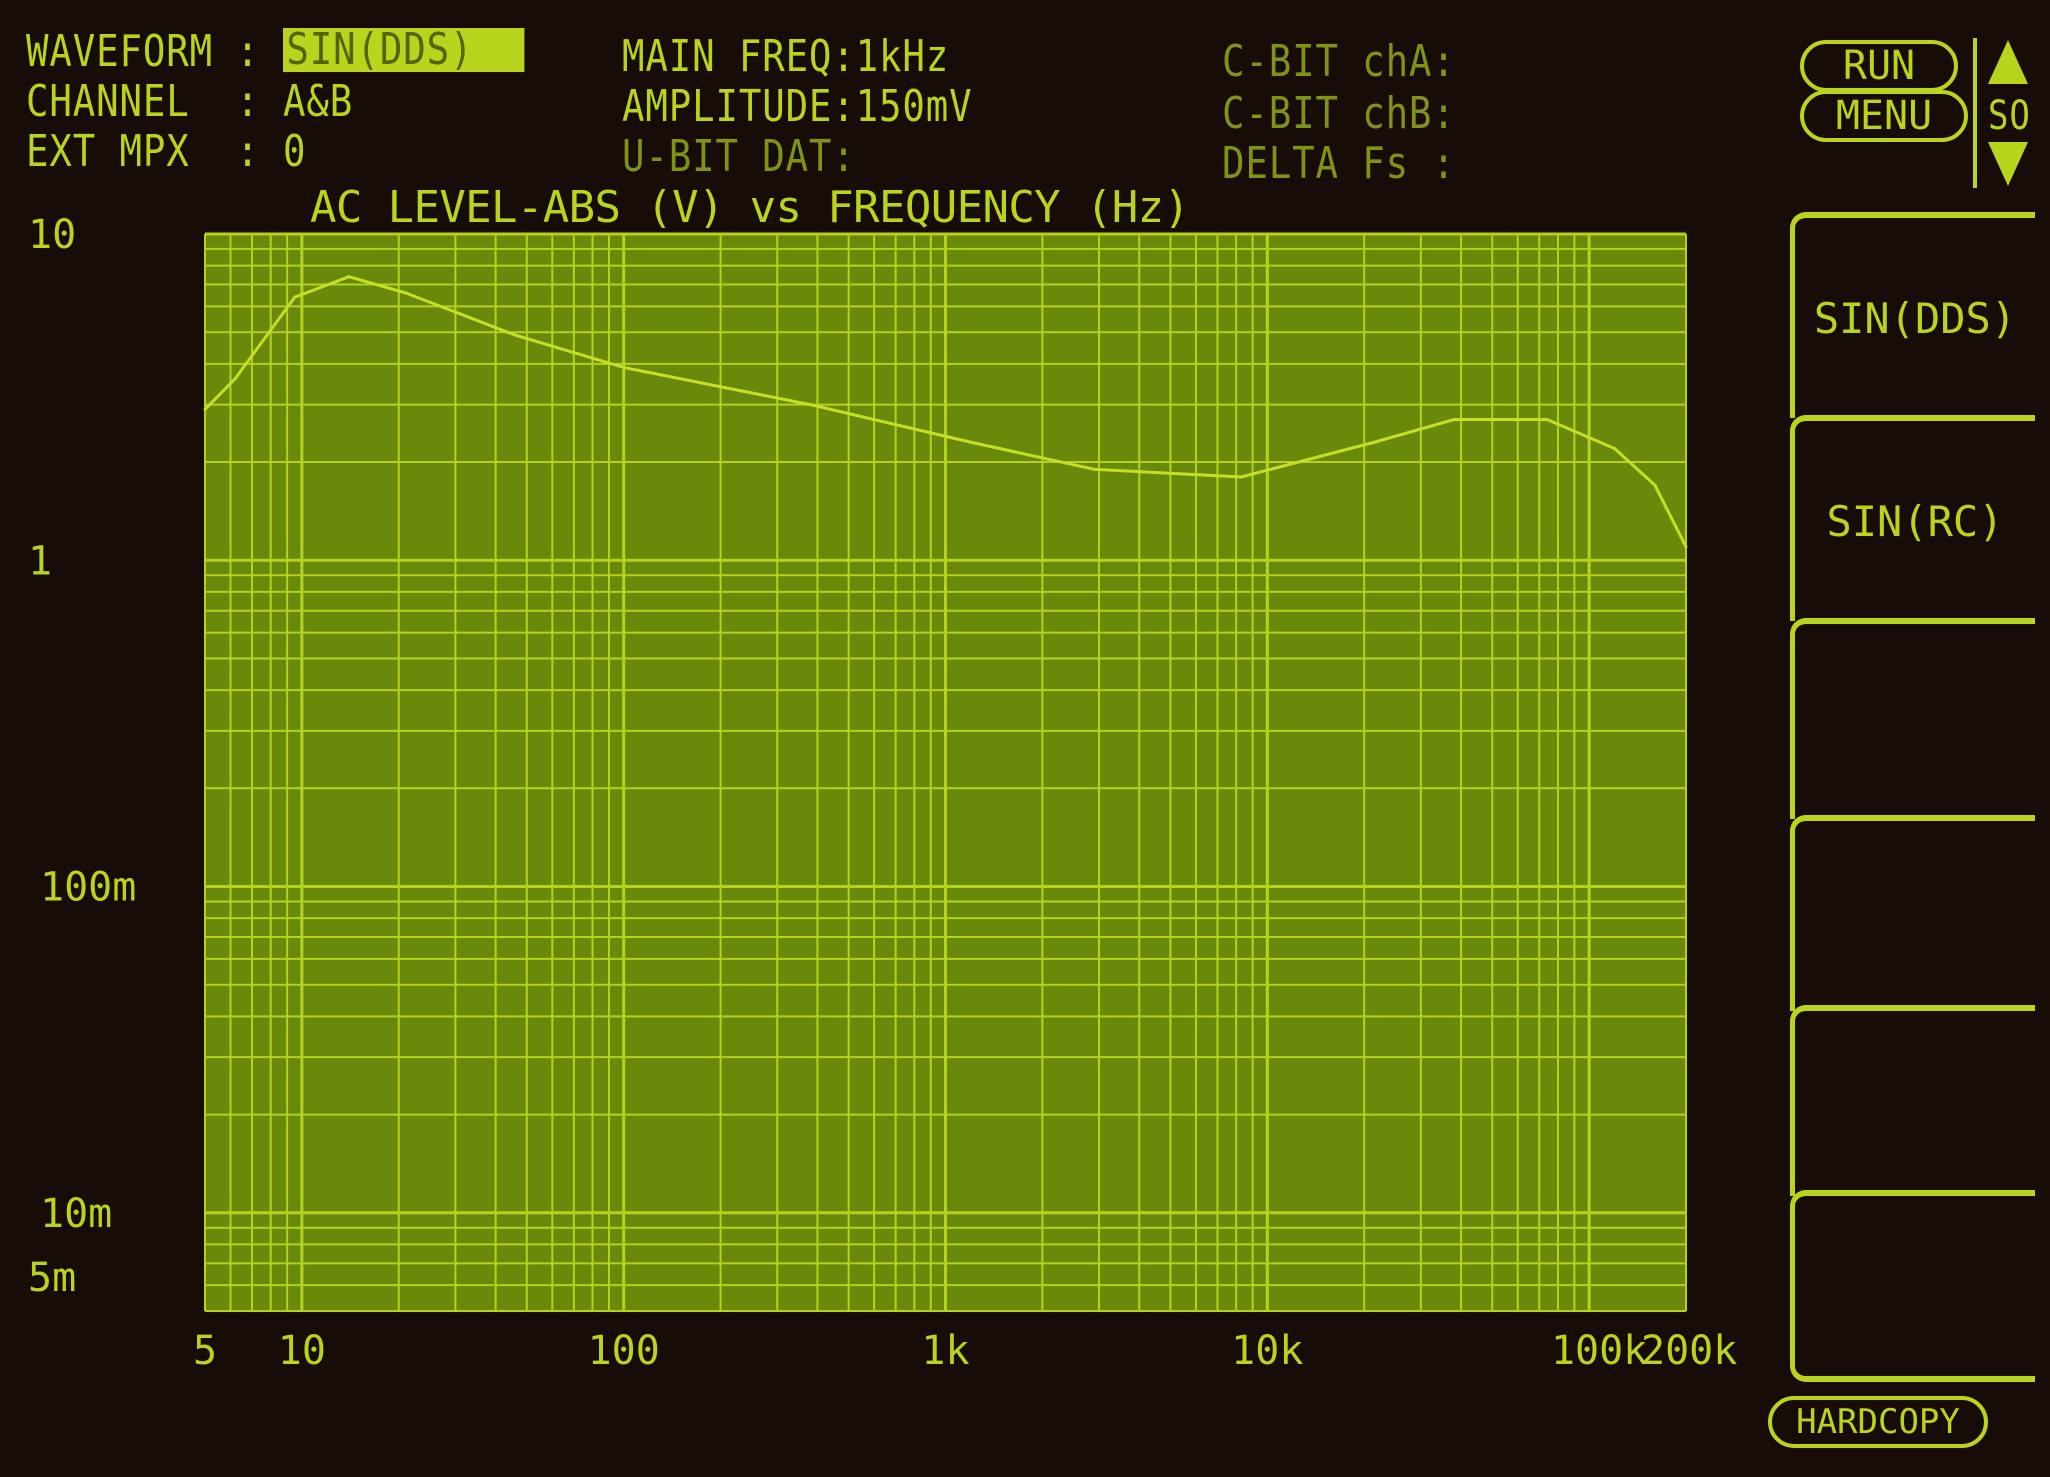 This screenshot has width=2050, height=1477. What do you see at coordinates (1915, 318) in the screenshot?
I see `softkey-1-label: SIN(DDS)` at bounding box center [1915, 318].